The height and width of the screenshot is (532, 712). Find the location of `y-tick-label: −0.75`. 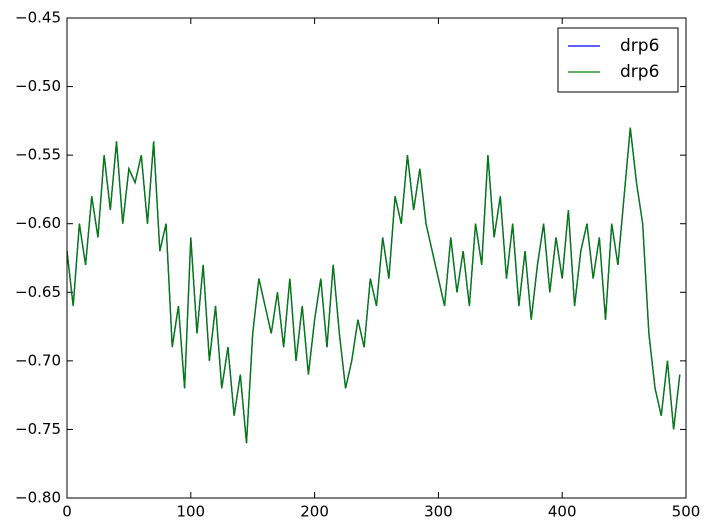

y-tick-label: −0.75 is located at coordinates (38, 429).